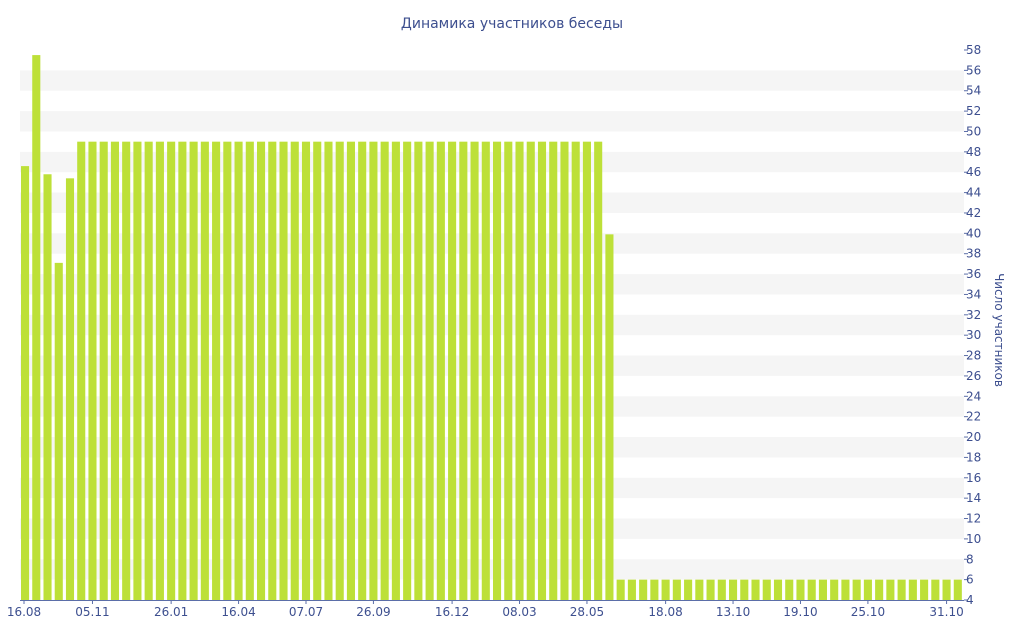 The image size is (1024, 640). Describe the element at coordinates (973, 172) in the screenshot. I see `y-tick-label: 46` at that location.